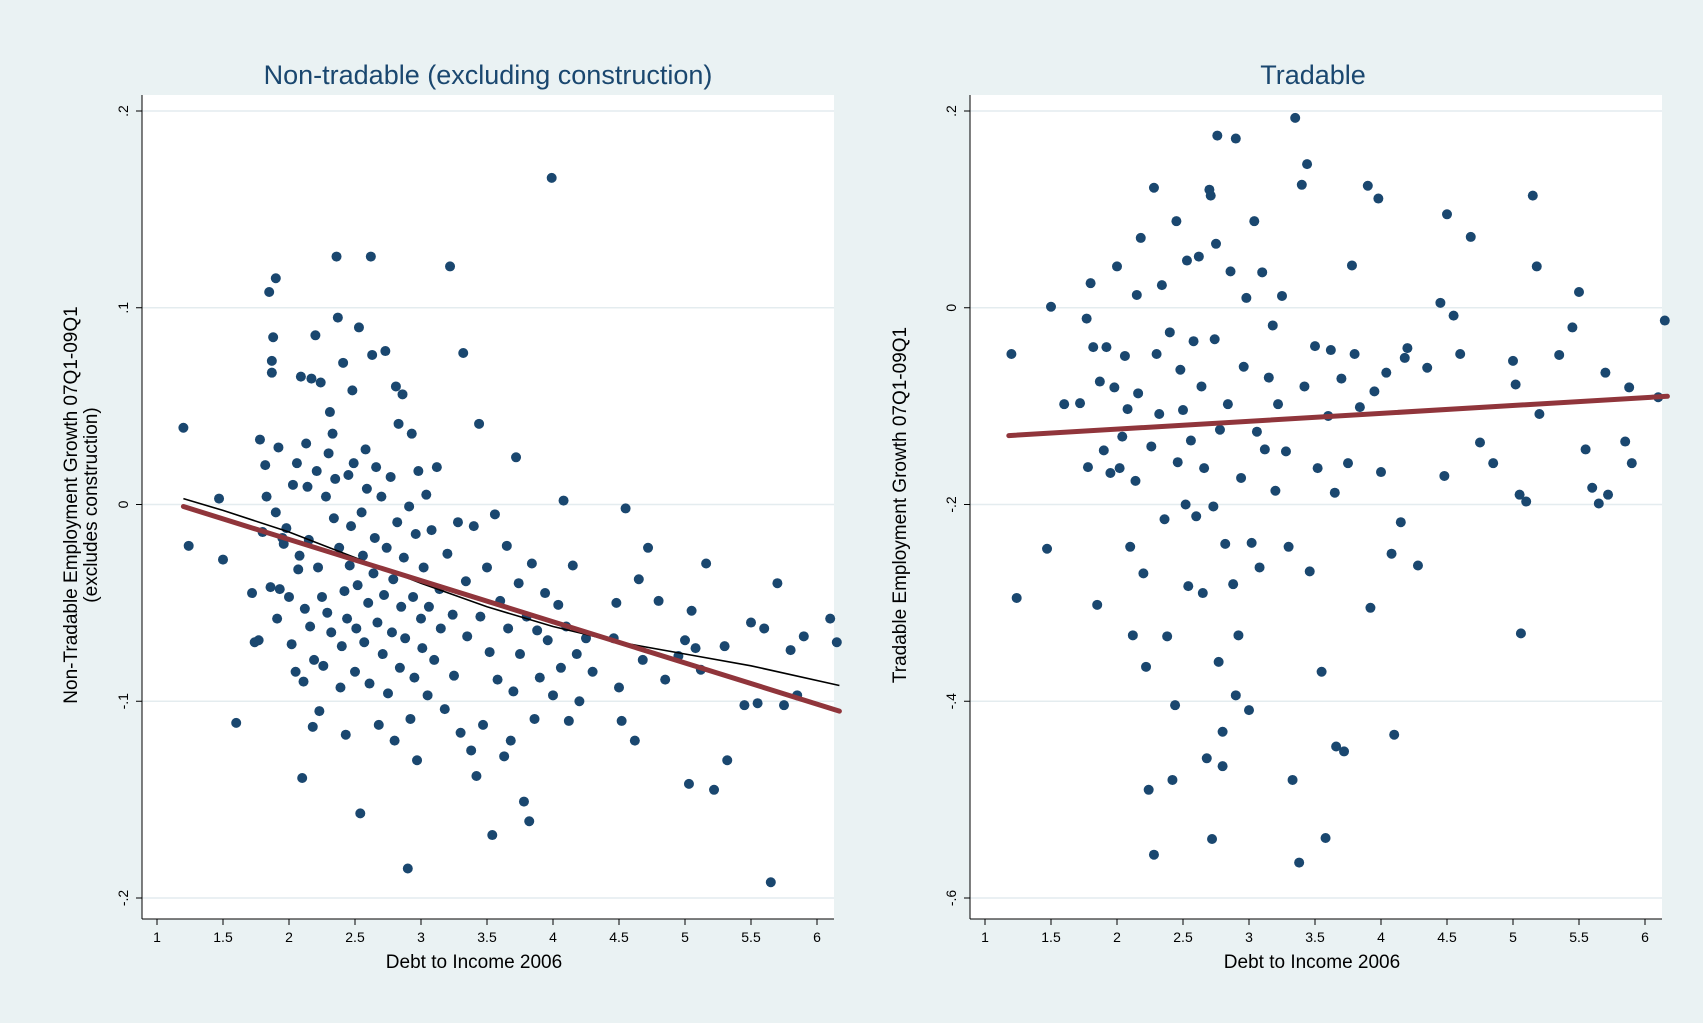  What do you see at coordinates (511, 609) in the screenshot?
I see `left-fit-line` at bounding box center [511, 609].